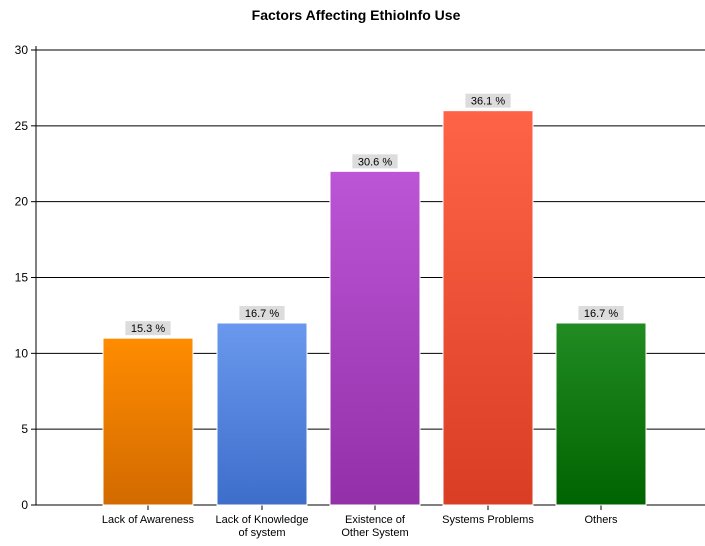 Image resolution: width=705 pixels, height=546 pixels. What do you see at coordinates (22, 202) in the screenshot?
I see `y-tick-label: 20` at bounding box center [22, 202].